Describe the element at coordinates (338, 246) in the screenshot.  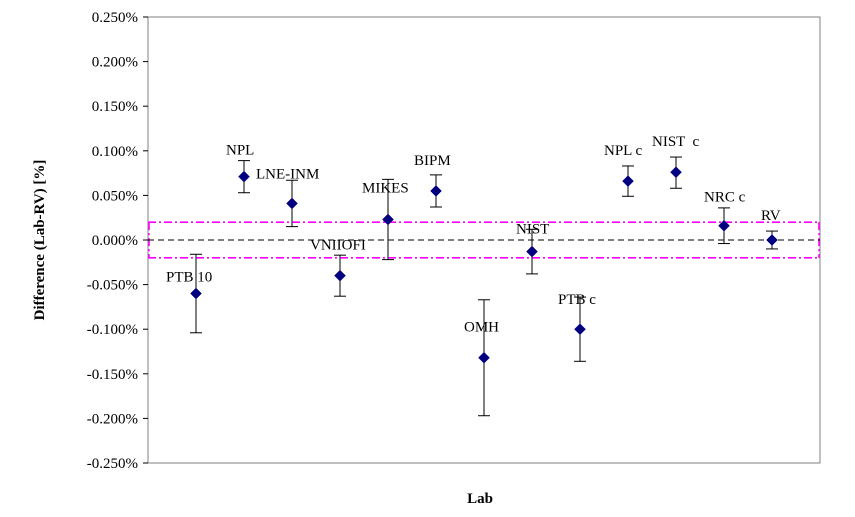
I see `point-label: VNIIOFI` at that location.